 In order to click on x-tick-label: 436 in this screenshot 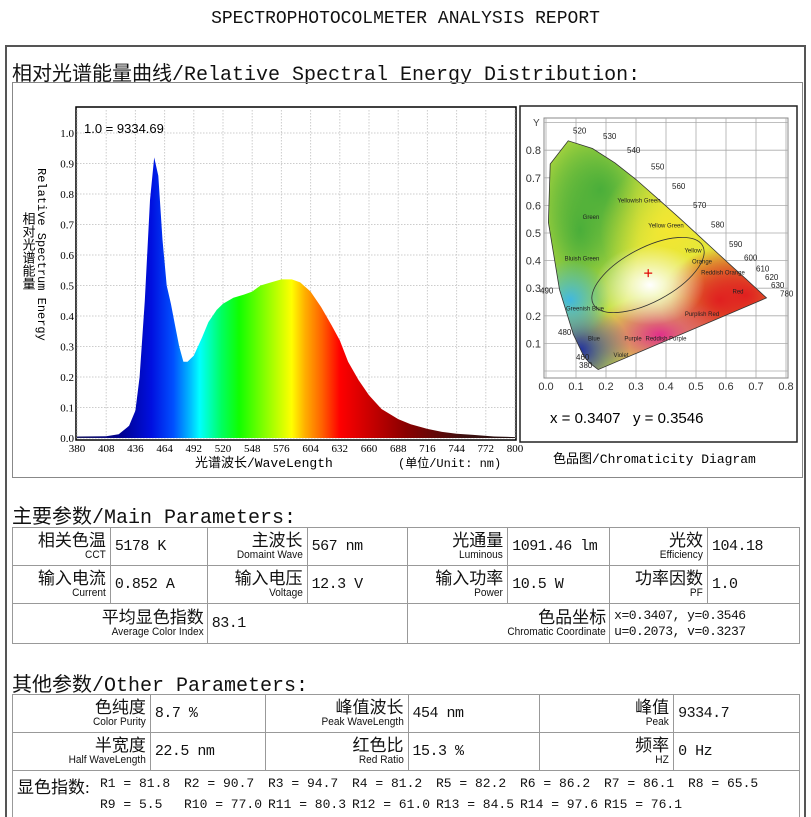, I will do `click(135, 449)`.